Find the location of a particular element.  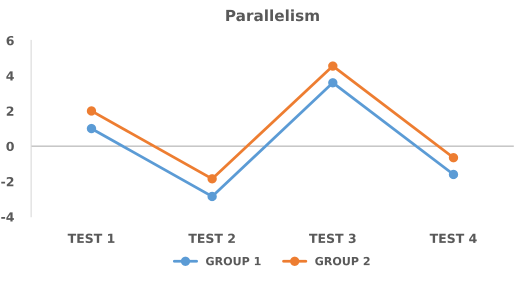

y-tick-label: 2 is located at coordinates (10, 111).